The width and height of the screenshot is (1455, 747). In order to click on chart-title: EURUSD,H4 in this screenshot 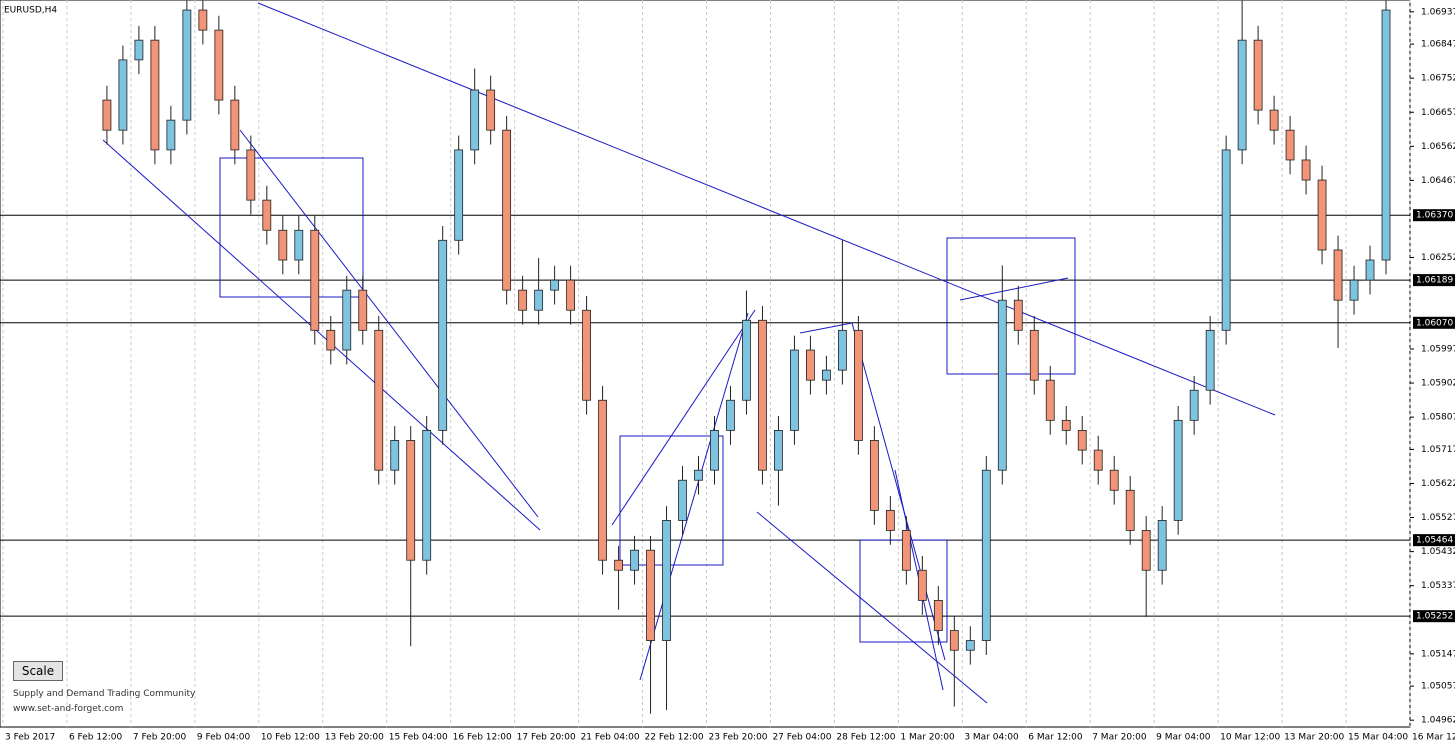, I will do `click(30, 11)`.